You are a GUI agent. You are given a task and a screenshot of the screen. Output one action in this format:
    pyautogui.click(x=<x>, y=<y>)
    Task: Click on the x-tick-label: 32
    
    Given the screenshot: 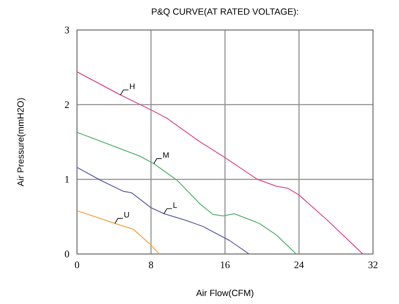 What is the action you would take?
    pyautogui.click(x=373, y=265)
    